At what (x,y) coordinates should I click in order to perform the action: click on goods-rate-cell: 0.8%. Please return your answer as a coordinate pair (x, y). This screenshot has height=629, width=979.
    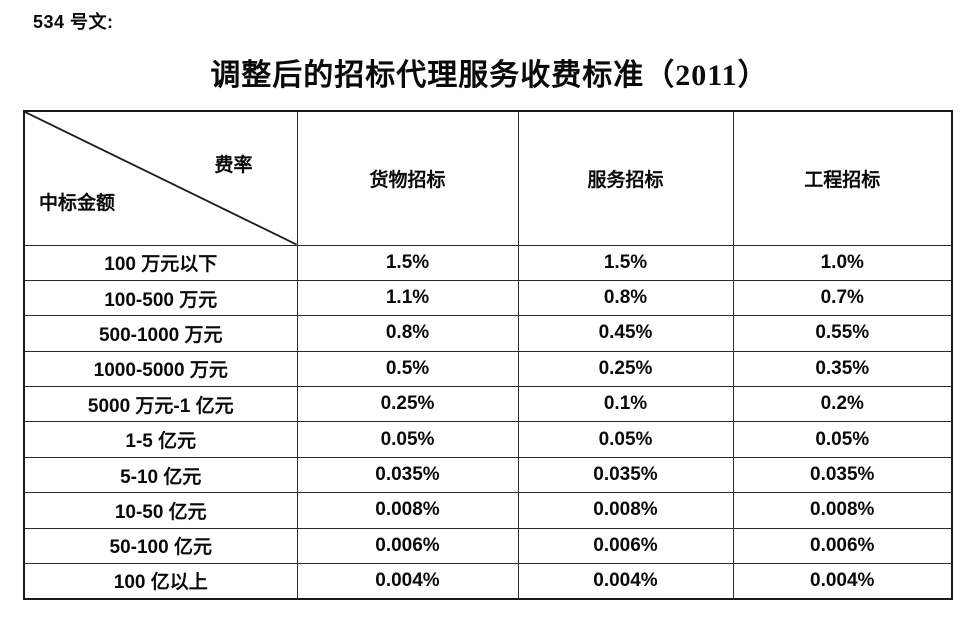
    Looking at the image, I should click on (407, 333).